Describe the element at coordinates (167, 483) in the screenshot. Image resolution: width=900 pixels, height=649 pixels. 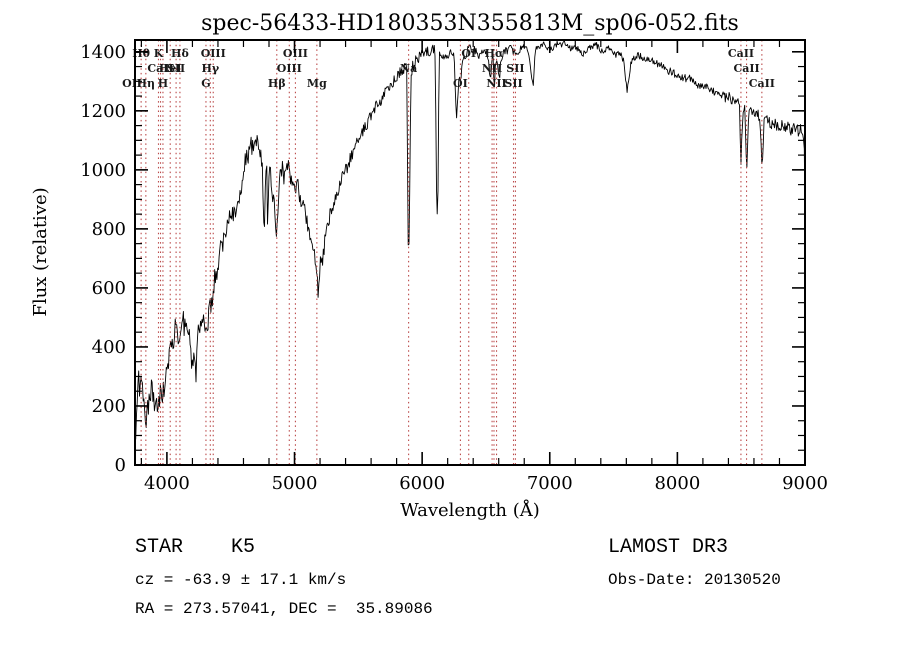
I see `x-tick-label: 4000` at that location.